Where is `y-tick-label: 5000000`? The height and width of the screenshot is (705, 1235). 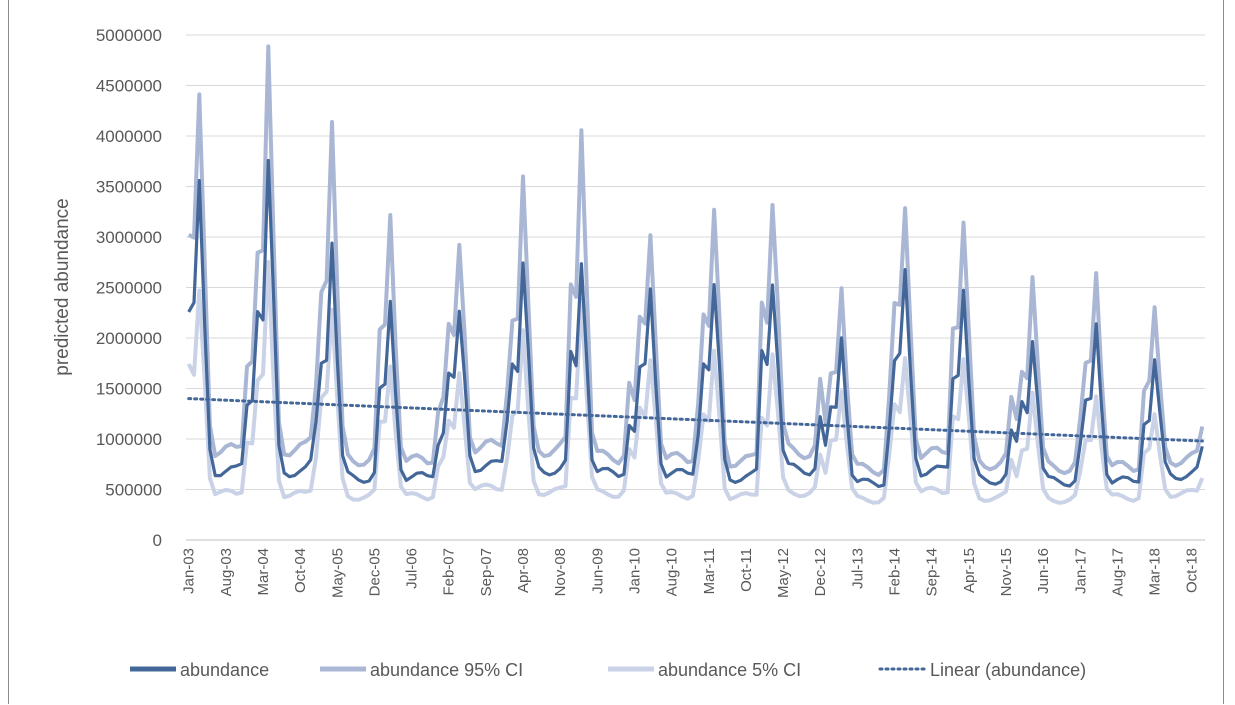 y-tick-label: 5000000 is located at coordinates (129, 35).